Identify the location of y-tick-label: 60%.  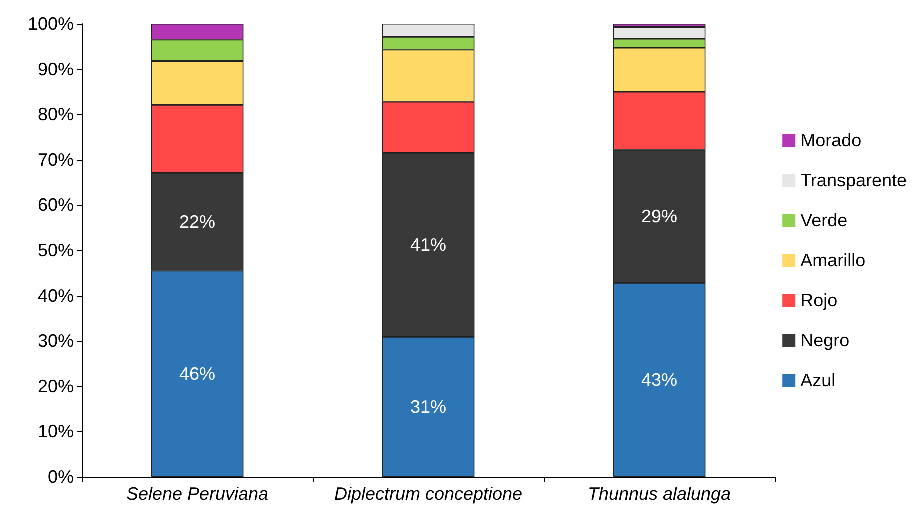
(56, 205).